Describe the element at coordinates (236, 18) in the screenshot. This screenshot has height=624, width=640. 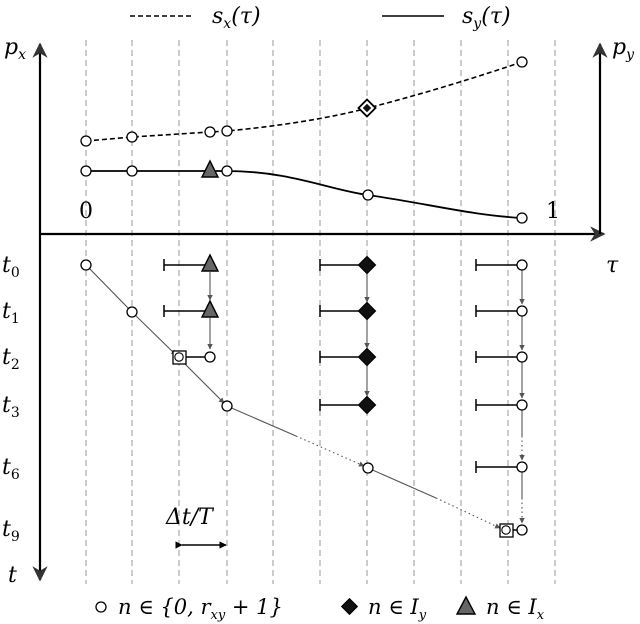
I see `legend-sx-label: sx(τ)` at that location.